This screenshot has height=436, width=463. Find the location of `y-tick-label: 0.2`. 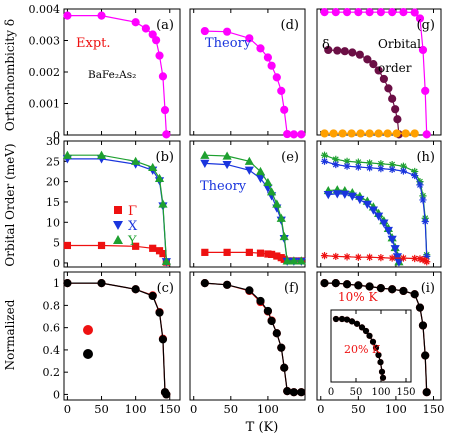

y-tick-label: 0.2 is located at coordinates (52, 372).